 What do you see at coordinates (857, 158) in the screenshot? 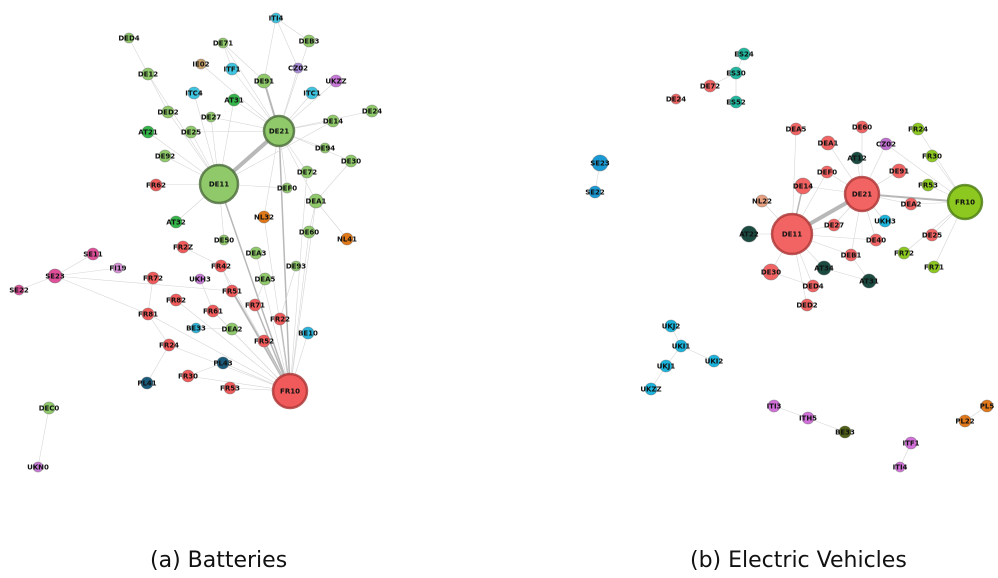
I see `b-node-at12: AT12` at bounding box center [857, 158].